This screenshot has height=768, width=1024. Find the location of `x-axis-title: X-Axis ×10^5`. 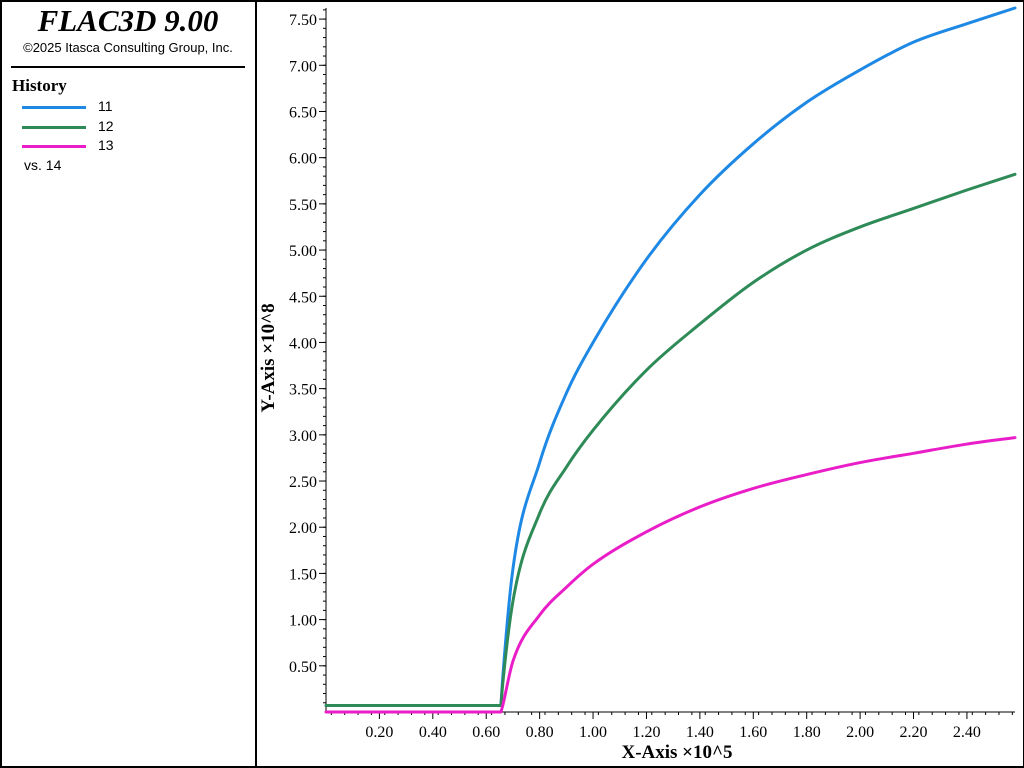

x-axis-title: X-Axis ×10^5 is located at coordinates (676, 752).